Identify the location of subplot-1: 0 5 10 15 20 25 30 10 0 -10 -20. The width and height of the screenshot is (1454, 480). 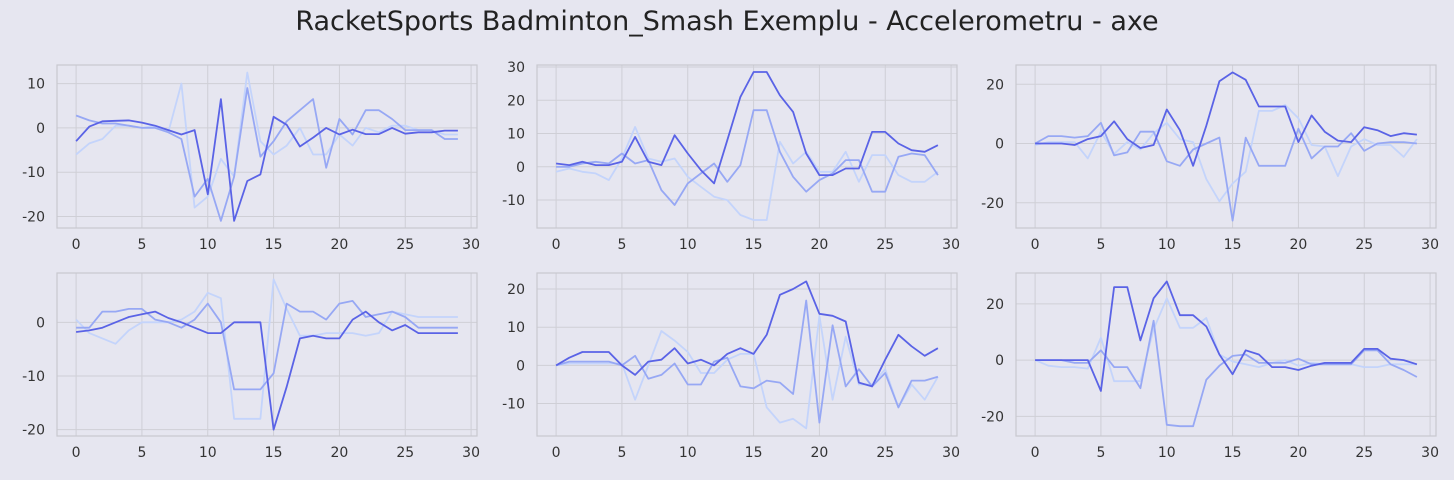
(251, 158).